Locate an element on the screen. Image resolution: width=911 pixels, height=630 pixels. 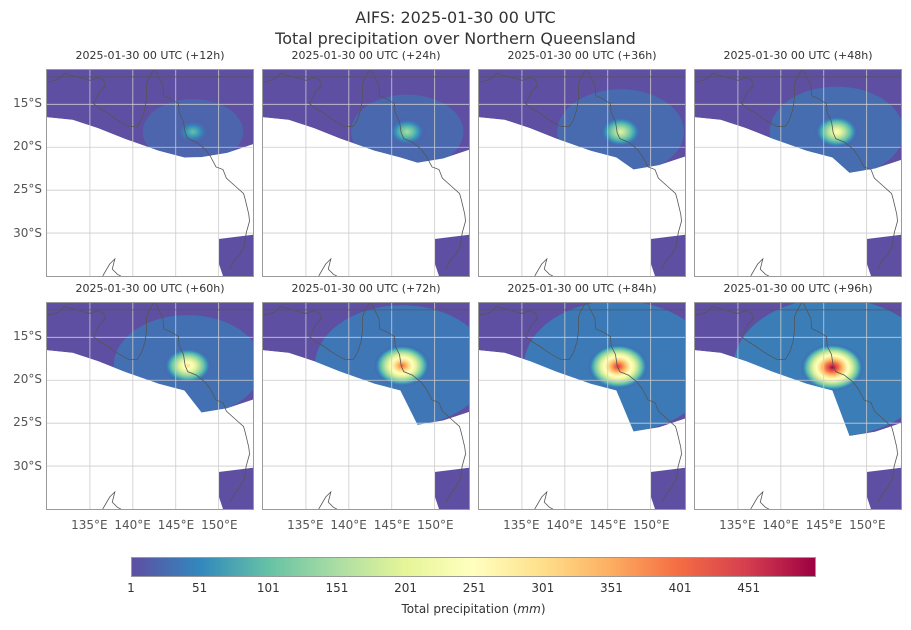
colorbar-tick-label: 1 is located at coordinates (131, 588).